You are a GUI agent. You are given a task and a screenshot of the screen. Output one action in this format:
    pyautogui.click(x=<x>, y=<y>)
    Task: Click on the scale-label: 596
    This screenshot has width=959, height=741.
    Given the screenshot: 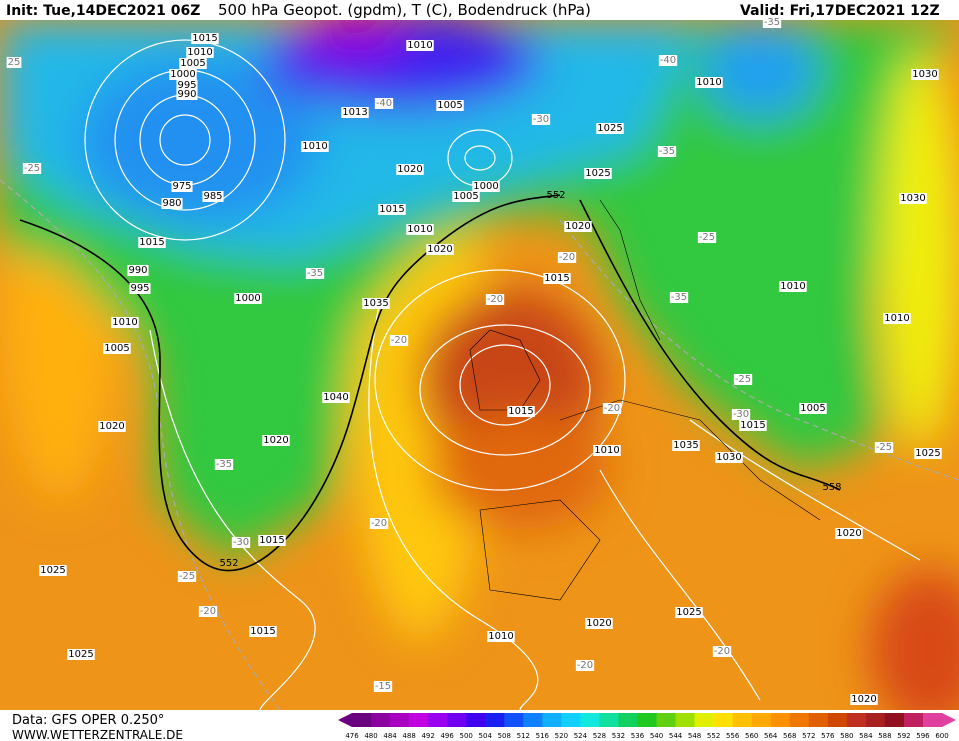 What is the action you would take?
    pyautogui.click(x=923, y=736)
    